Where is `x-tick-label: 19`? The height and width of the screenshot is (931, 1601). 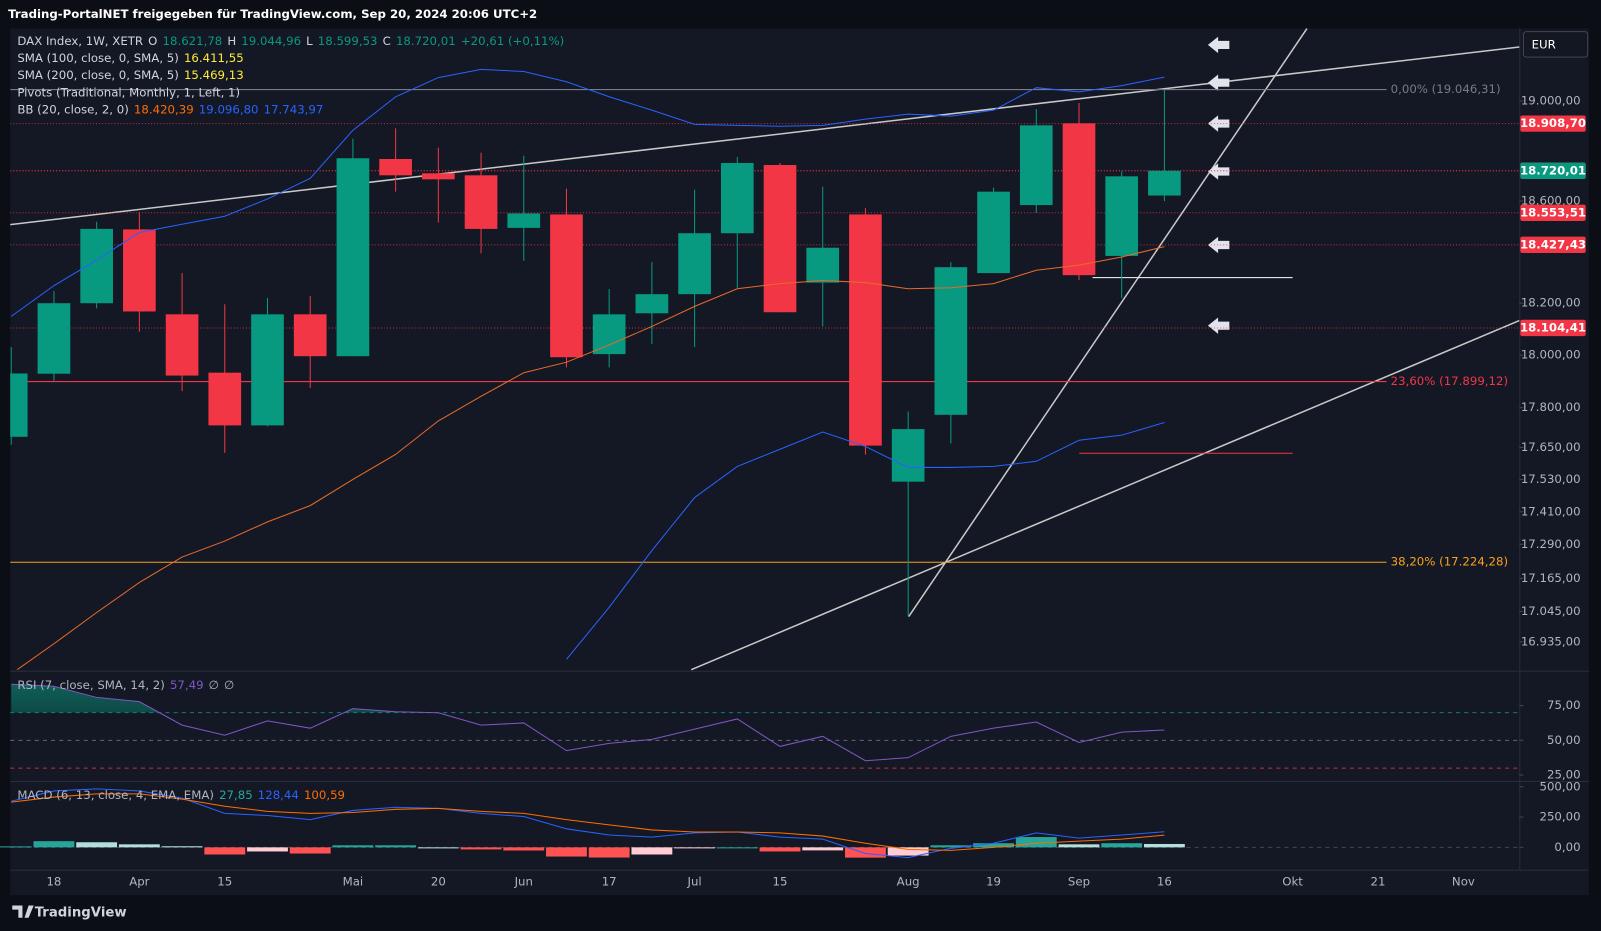
x-tick-label: 19 is located at coordinates (993, 882).